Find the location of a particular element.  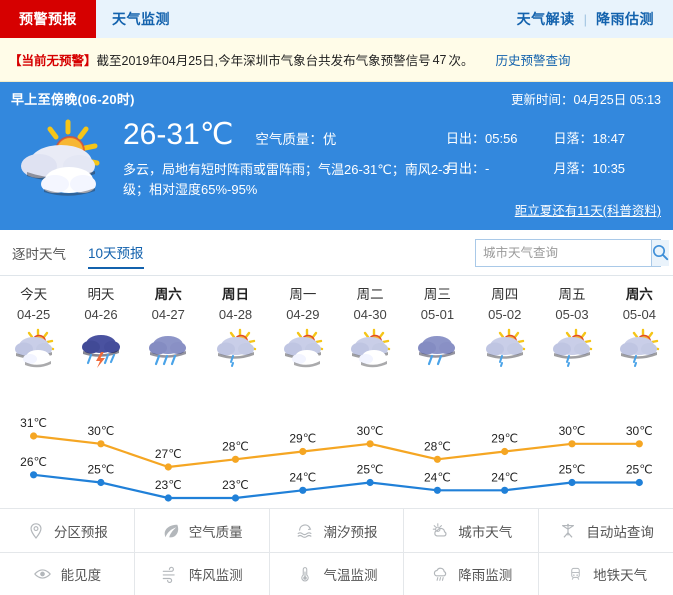

sun-shower-icon is located at coordinates (571, 348).